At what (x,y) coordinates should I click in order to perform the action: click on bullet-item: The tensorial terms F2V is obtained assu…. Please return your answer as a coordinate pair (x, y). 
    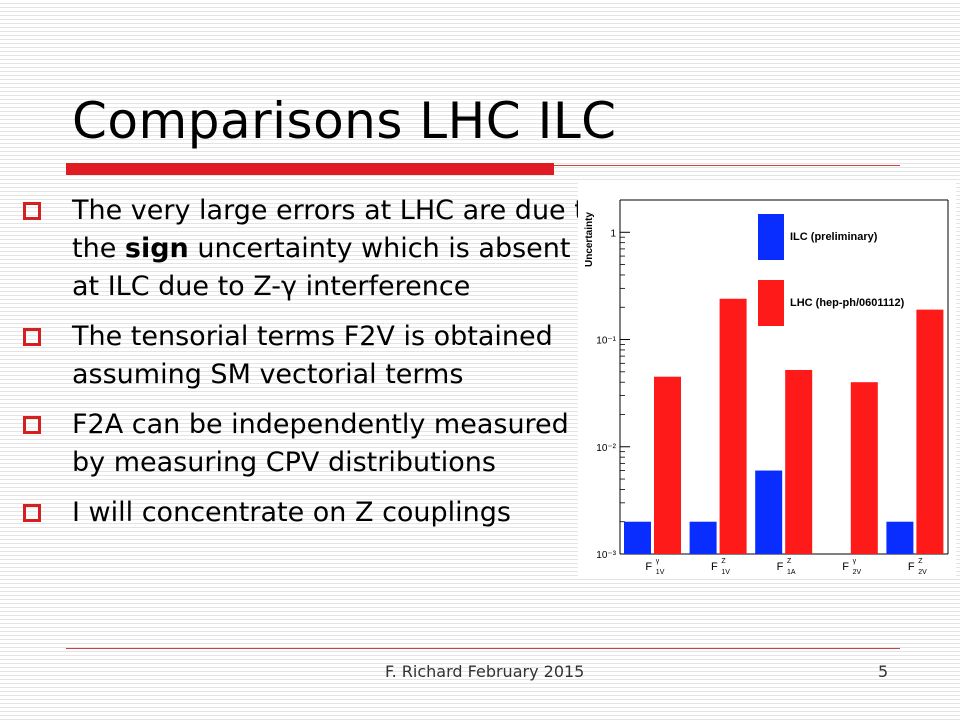
    Looking at the image, I should click on (312, 356).